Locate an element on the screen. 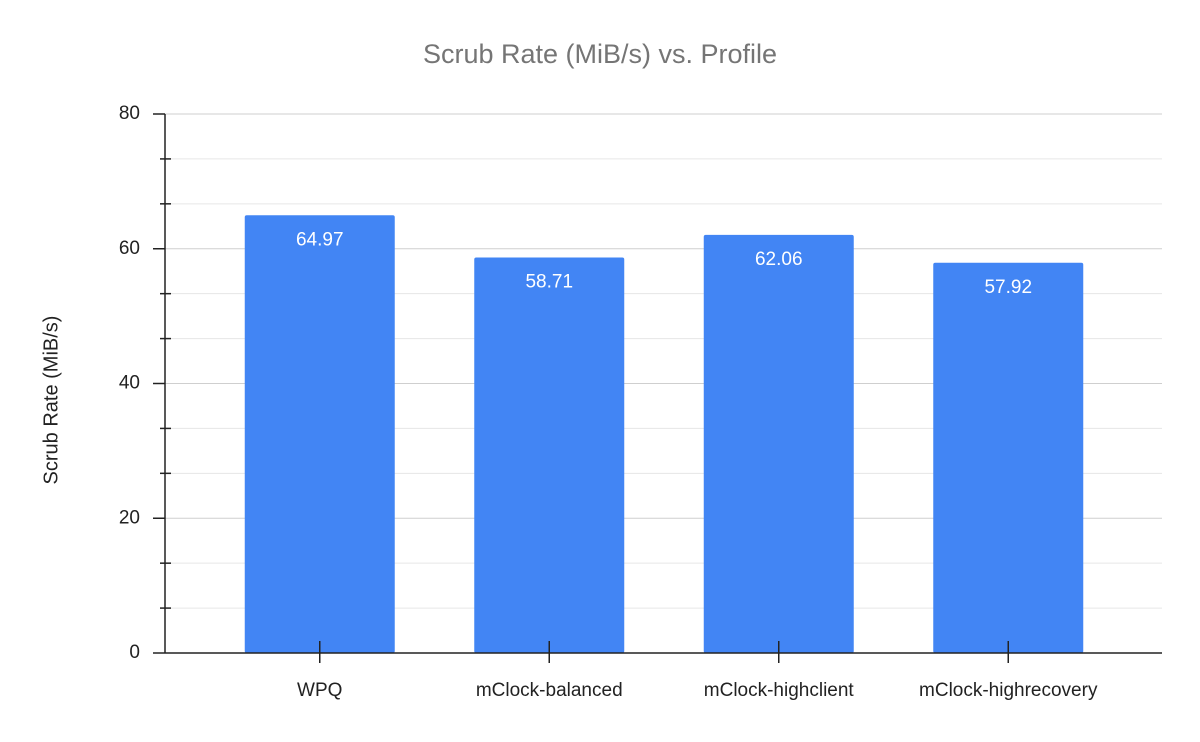  x-tick-label: WPQ is located at coordinates (319, 690).